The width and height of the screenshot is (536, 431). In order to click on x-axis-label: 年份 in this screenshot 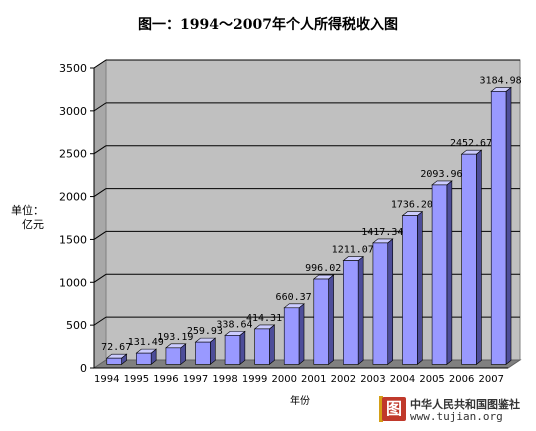, I will do `click(300, 401)`.